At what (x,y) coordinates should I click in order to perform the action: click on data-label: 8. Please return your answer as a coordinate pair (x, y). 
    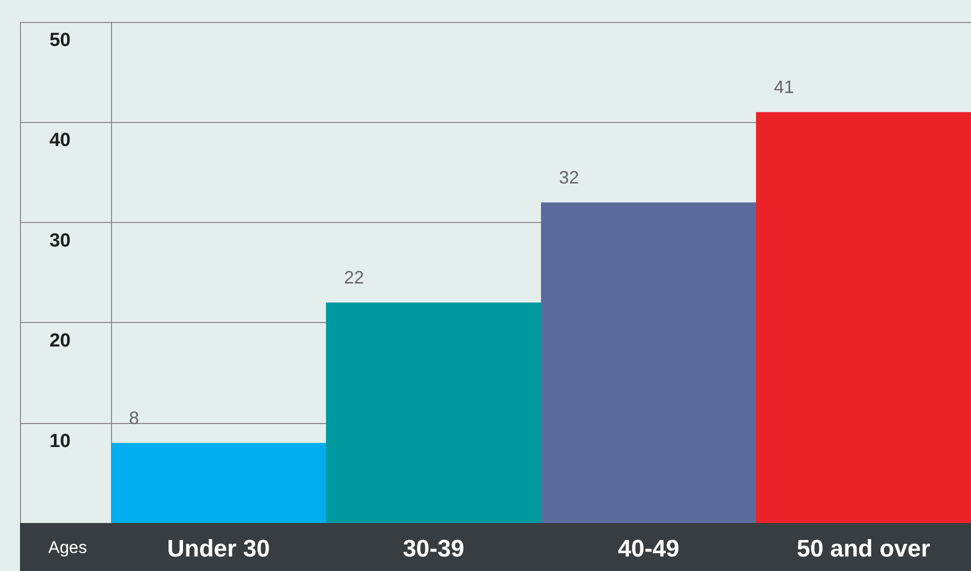
    Looking at the image, I should click on (134, 418).